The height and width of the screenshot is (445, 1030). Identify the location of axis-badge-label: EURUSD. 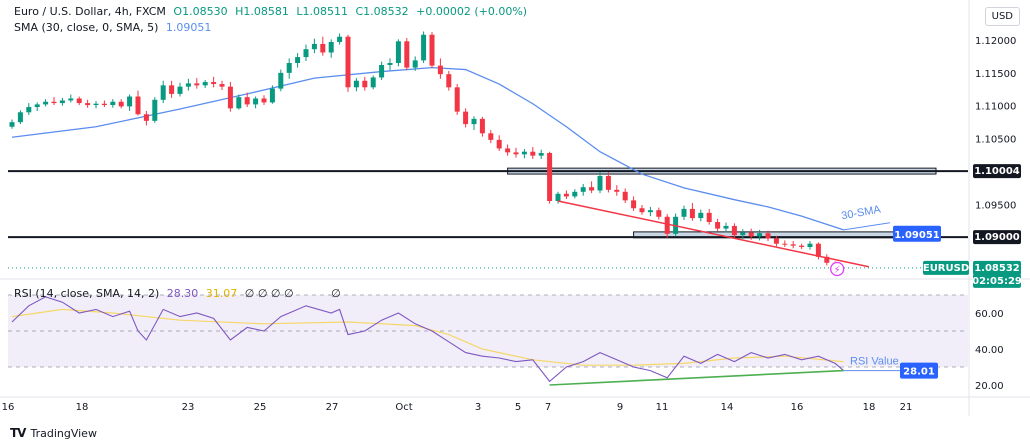
(946, 268).